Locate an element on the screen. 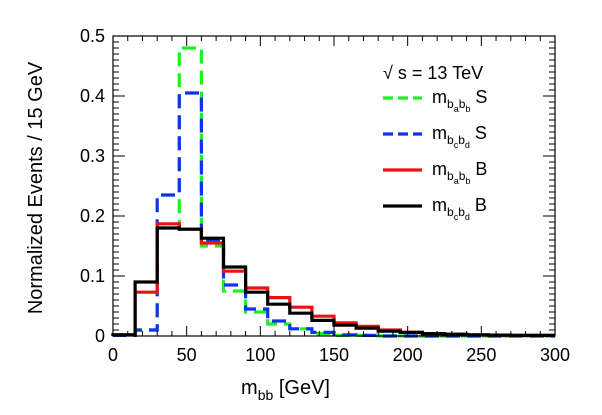  y-axis-title: Normalized Events / 15 GeV is located at coordinates (36, 187).